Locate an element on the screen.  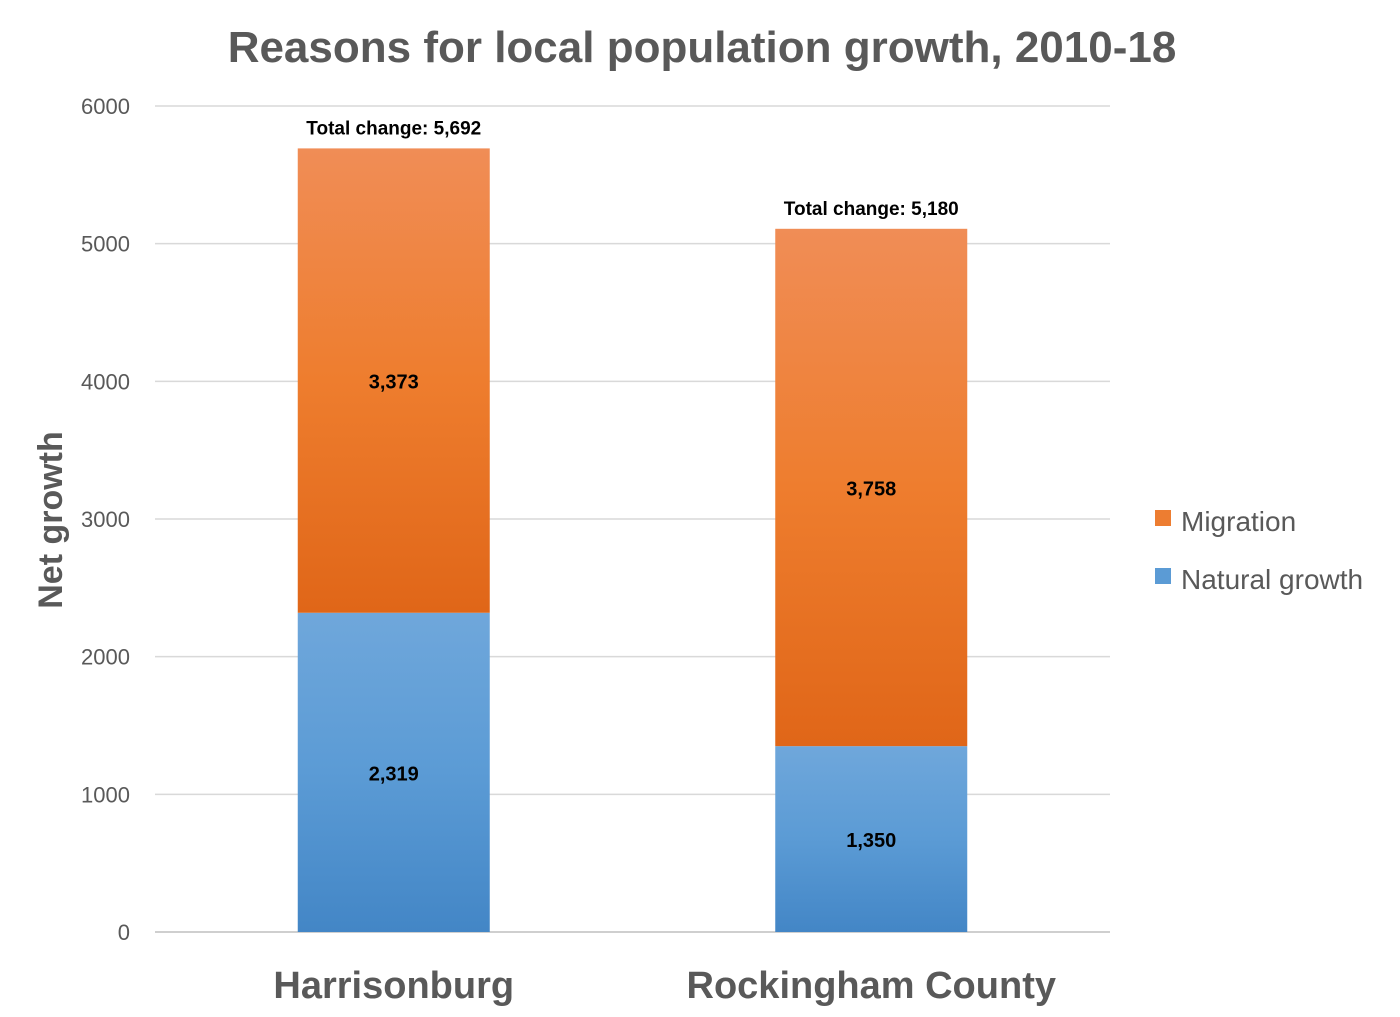
total-change-label: Total change: 5,180 is located at coordinates (871, 209).